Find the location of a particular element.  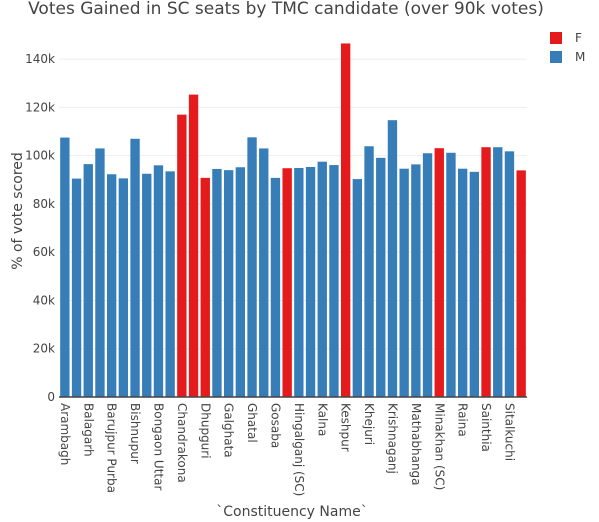

x-tick-label: Minakhan (SC) is located at coordinates (439, 446).